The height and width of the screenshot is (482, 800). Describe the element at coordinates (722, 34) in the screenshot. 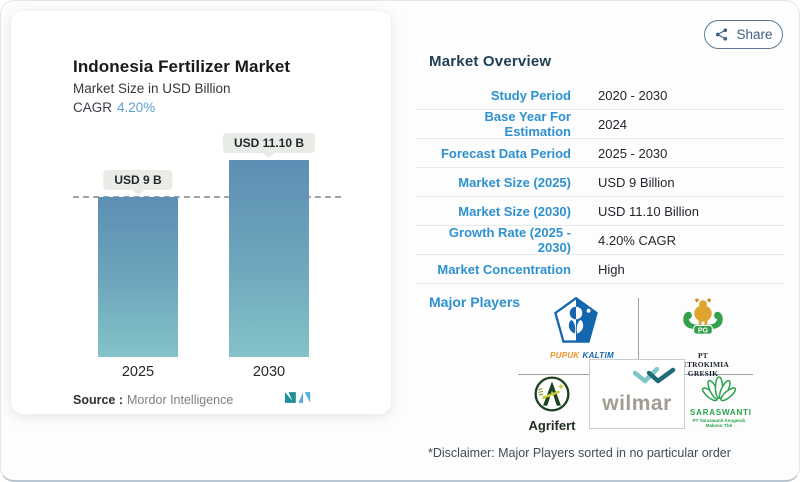

I see `share-icon` at that location.